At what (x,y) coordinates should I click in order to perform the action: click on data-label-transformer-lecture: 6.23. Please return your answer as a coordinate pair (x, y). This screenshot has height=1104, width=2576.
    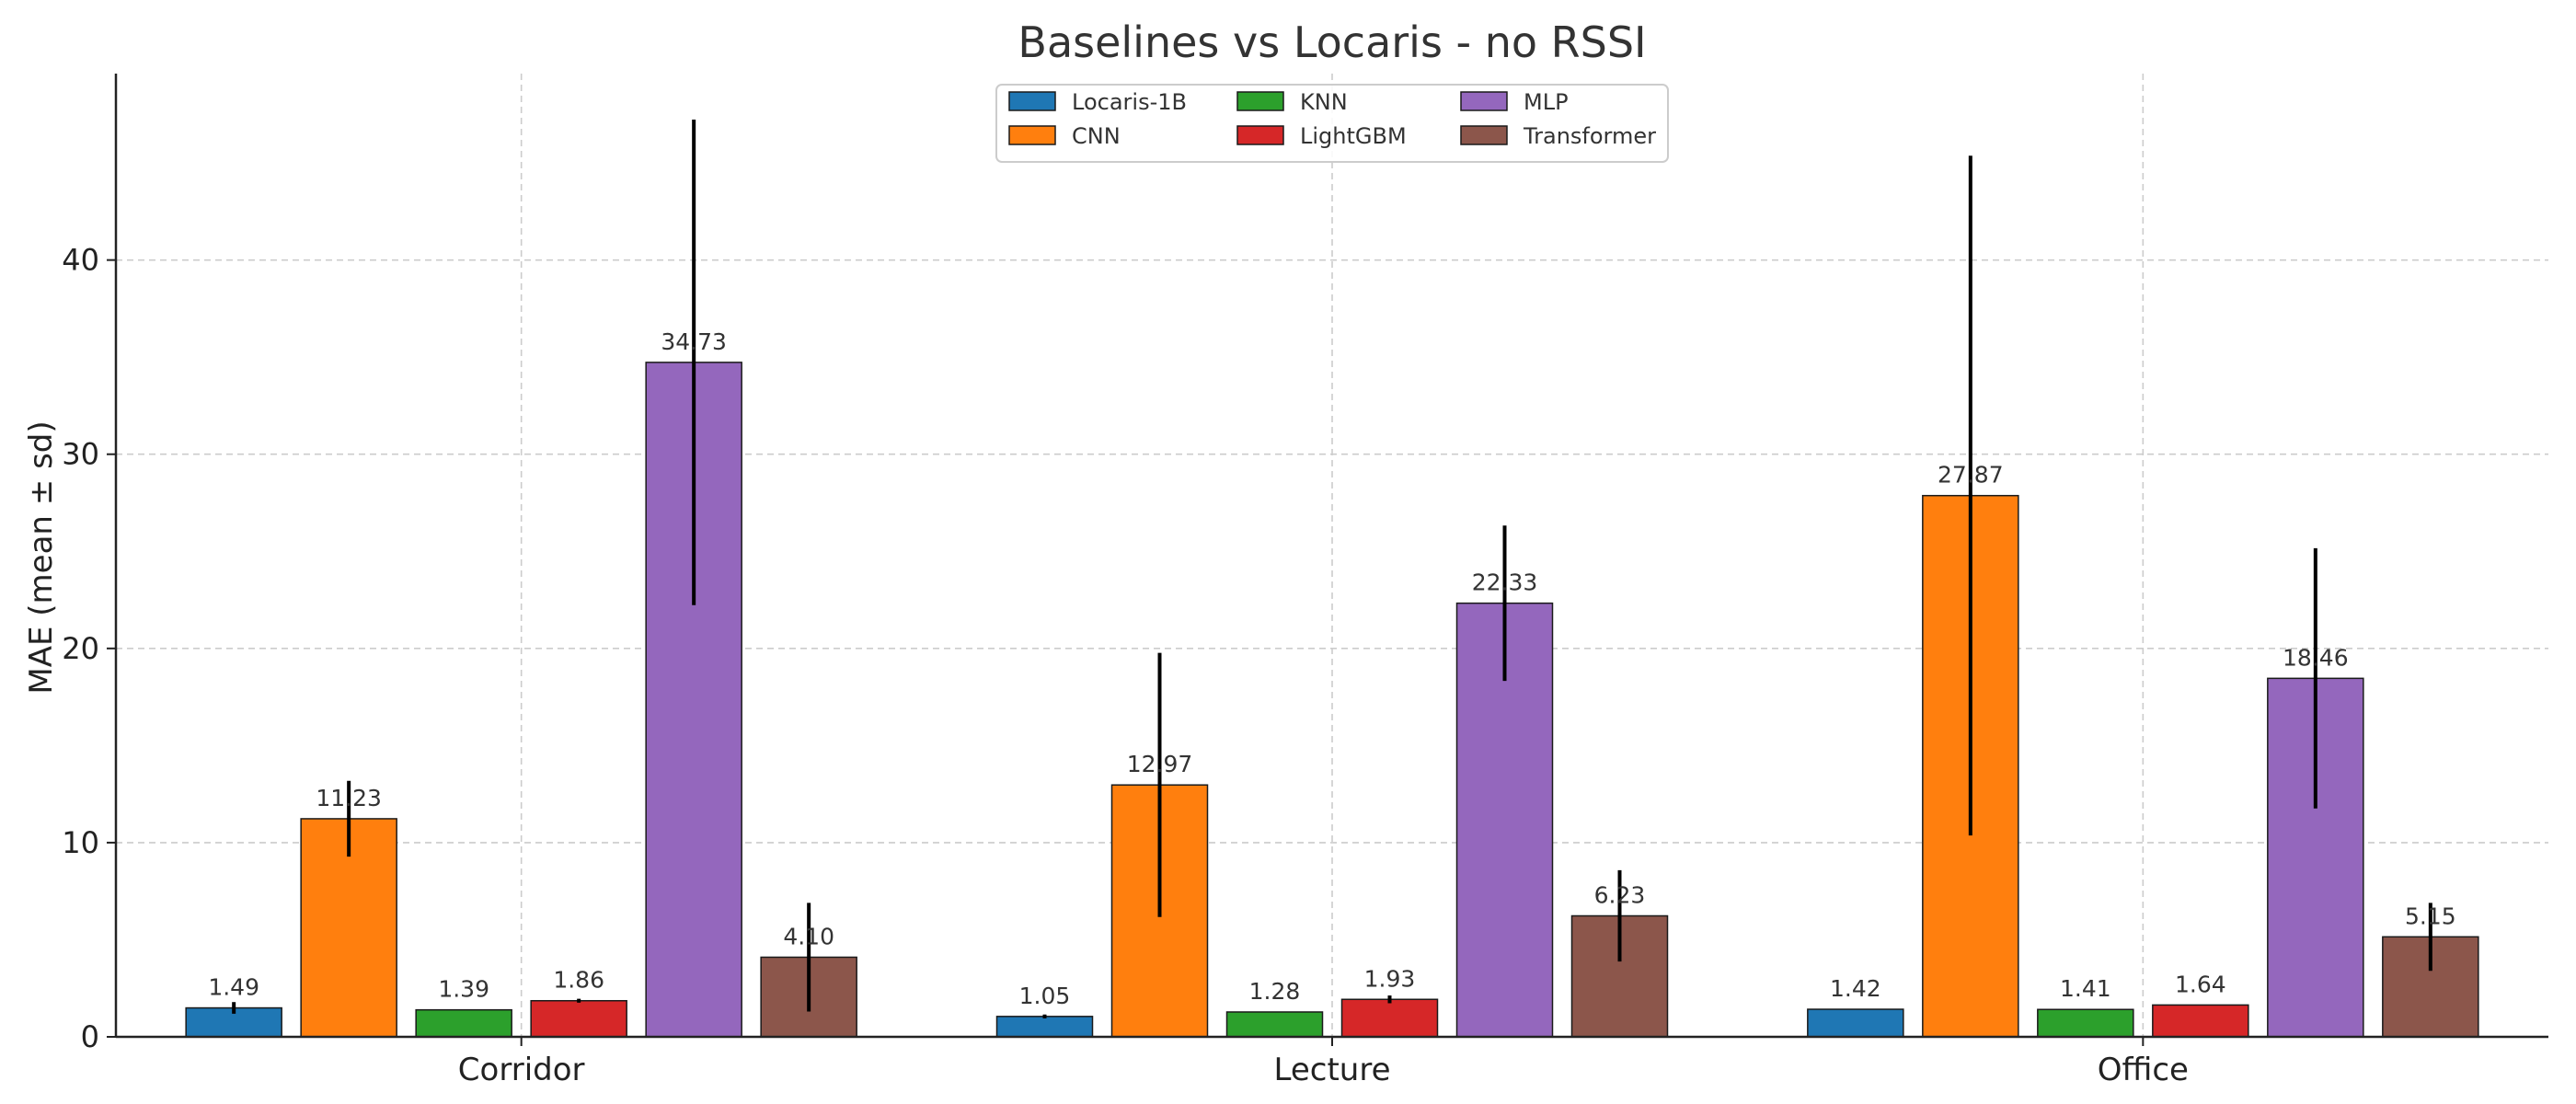
    Looking at the image, I should click on (1620, 894).